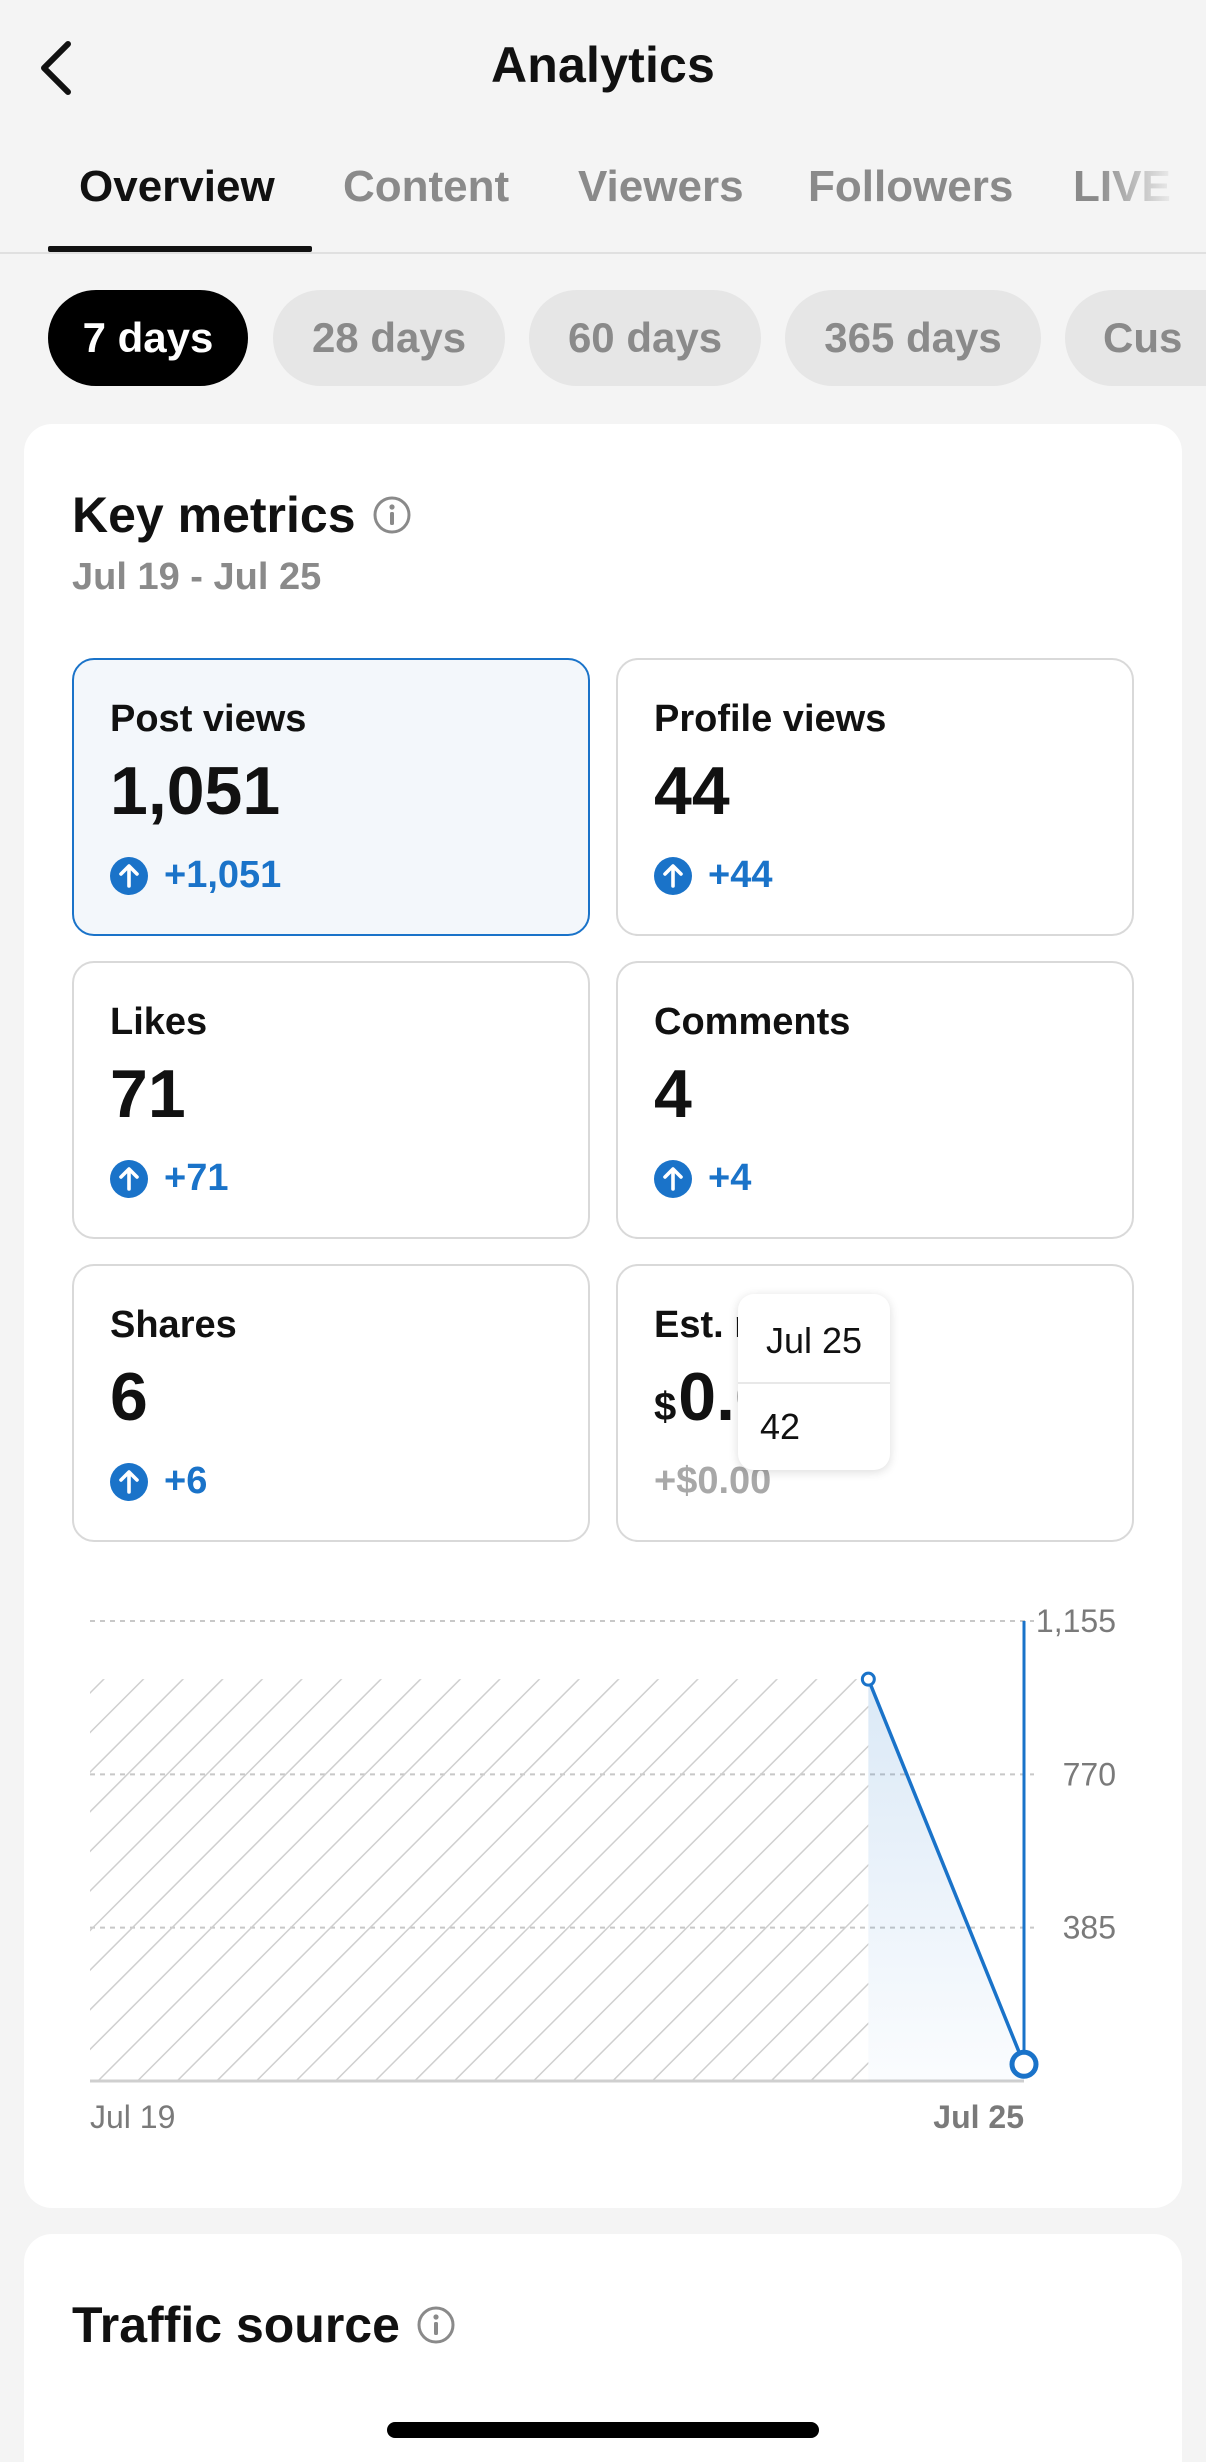  What do you see at coordinates (208, 719) in the screenshot?
I see `metric-label: Post views` at bounding box center [208, 719].